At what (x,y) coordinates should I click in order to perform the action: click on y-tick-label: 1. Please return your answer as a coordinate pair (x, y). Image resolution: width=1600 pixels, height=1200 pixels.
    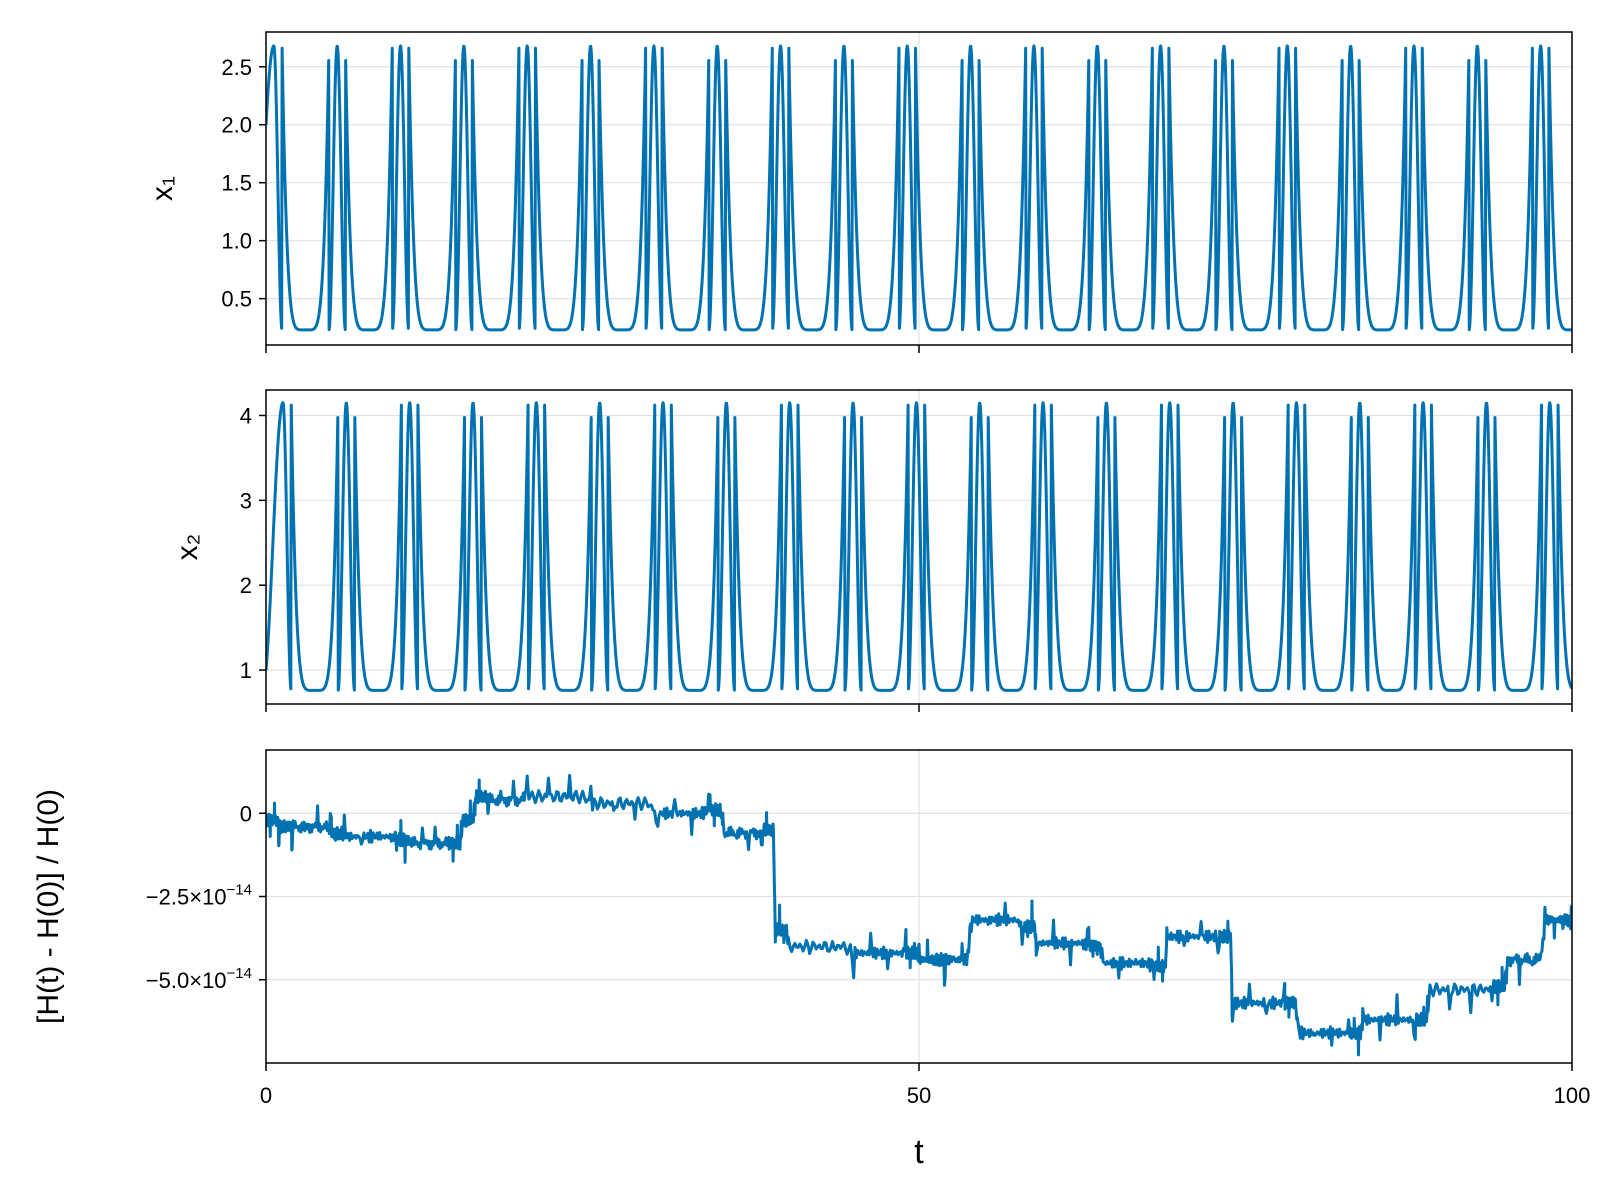
    Looking at the image, I should click on (246, 670).